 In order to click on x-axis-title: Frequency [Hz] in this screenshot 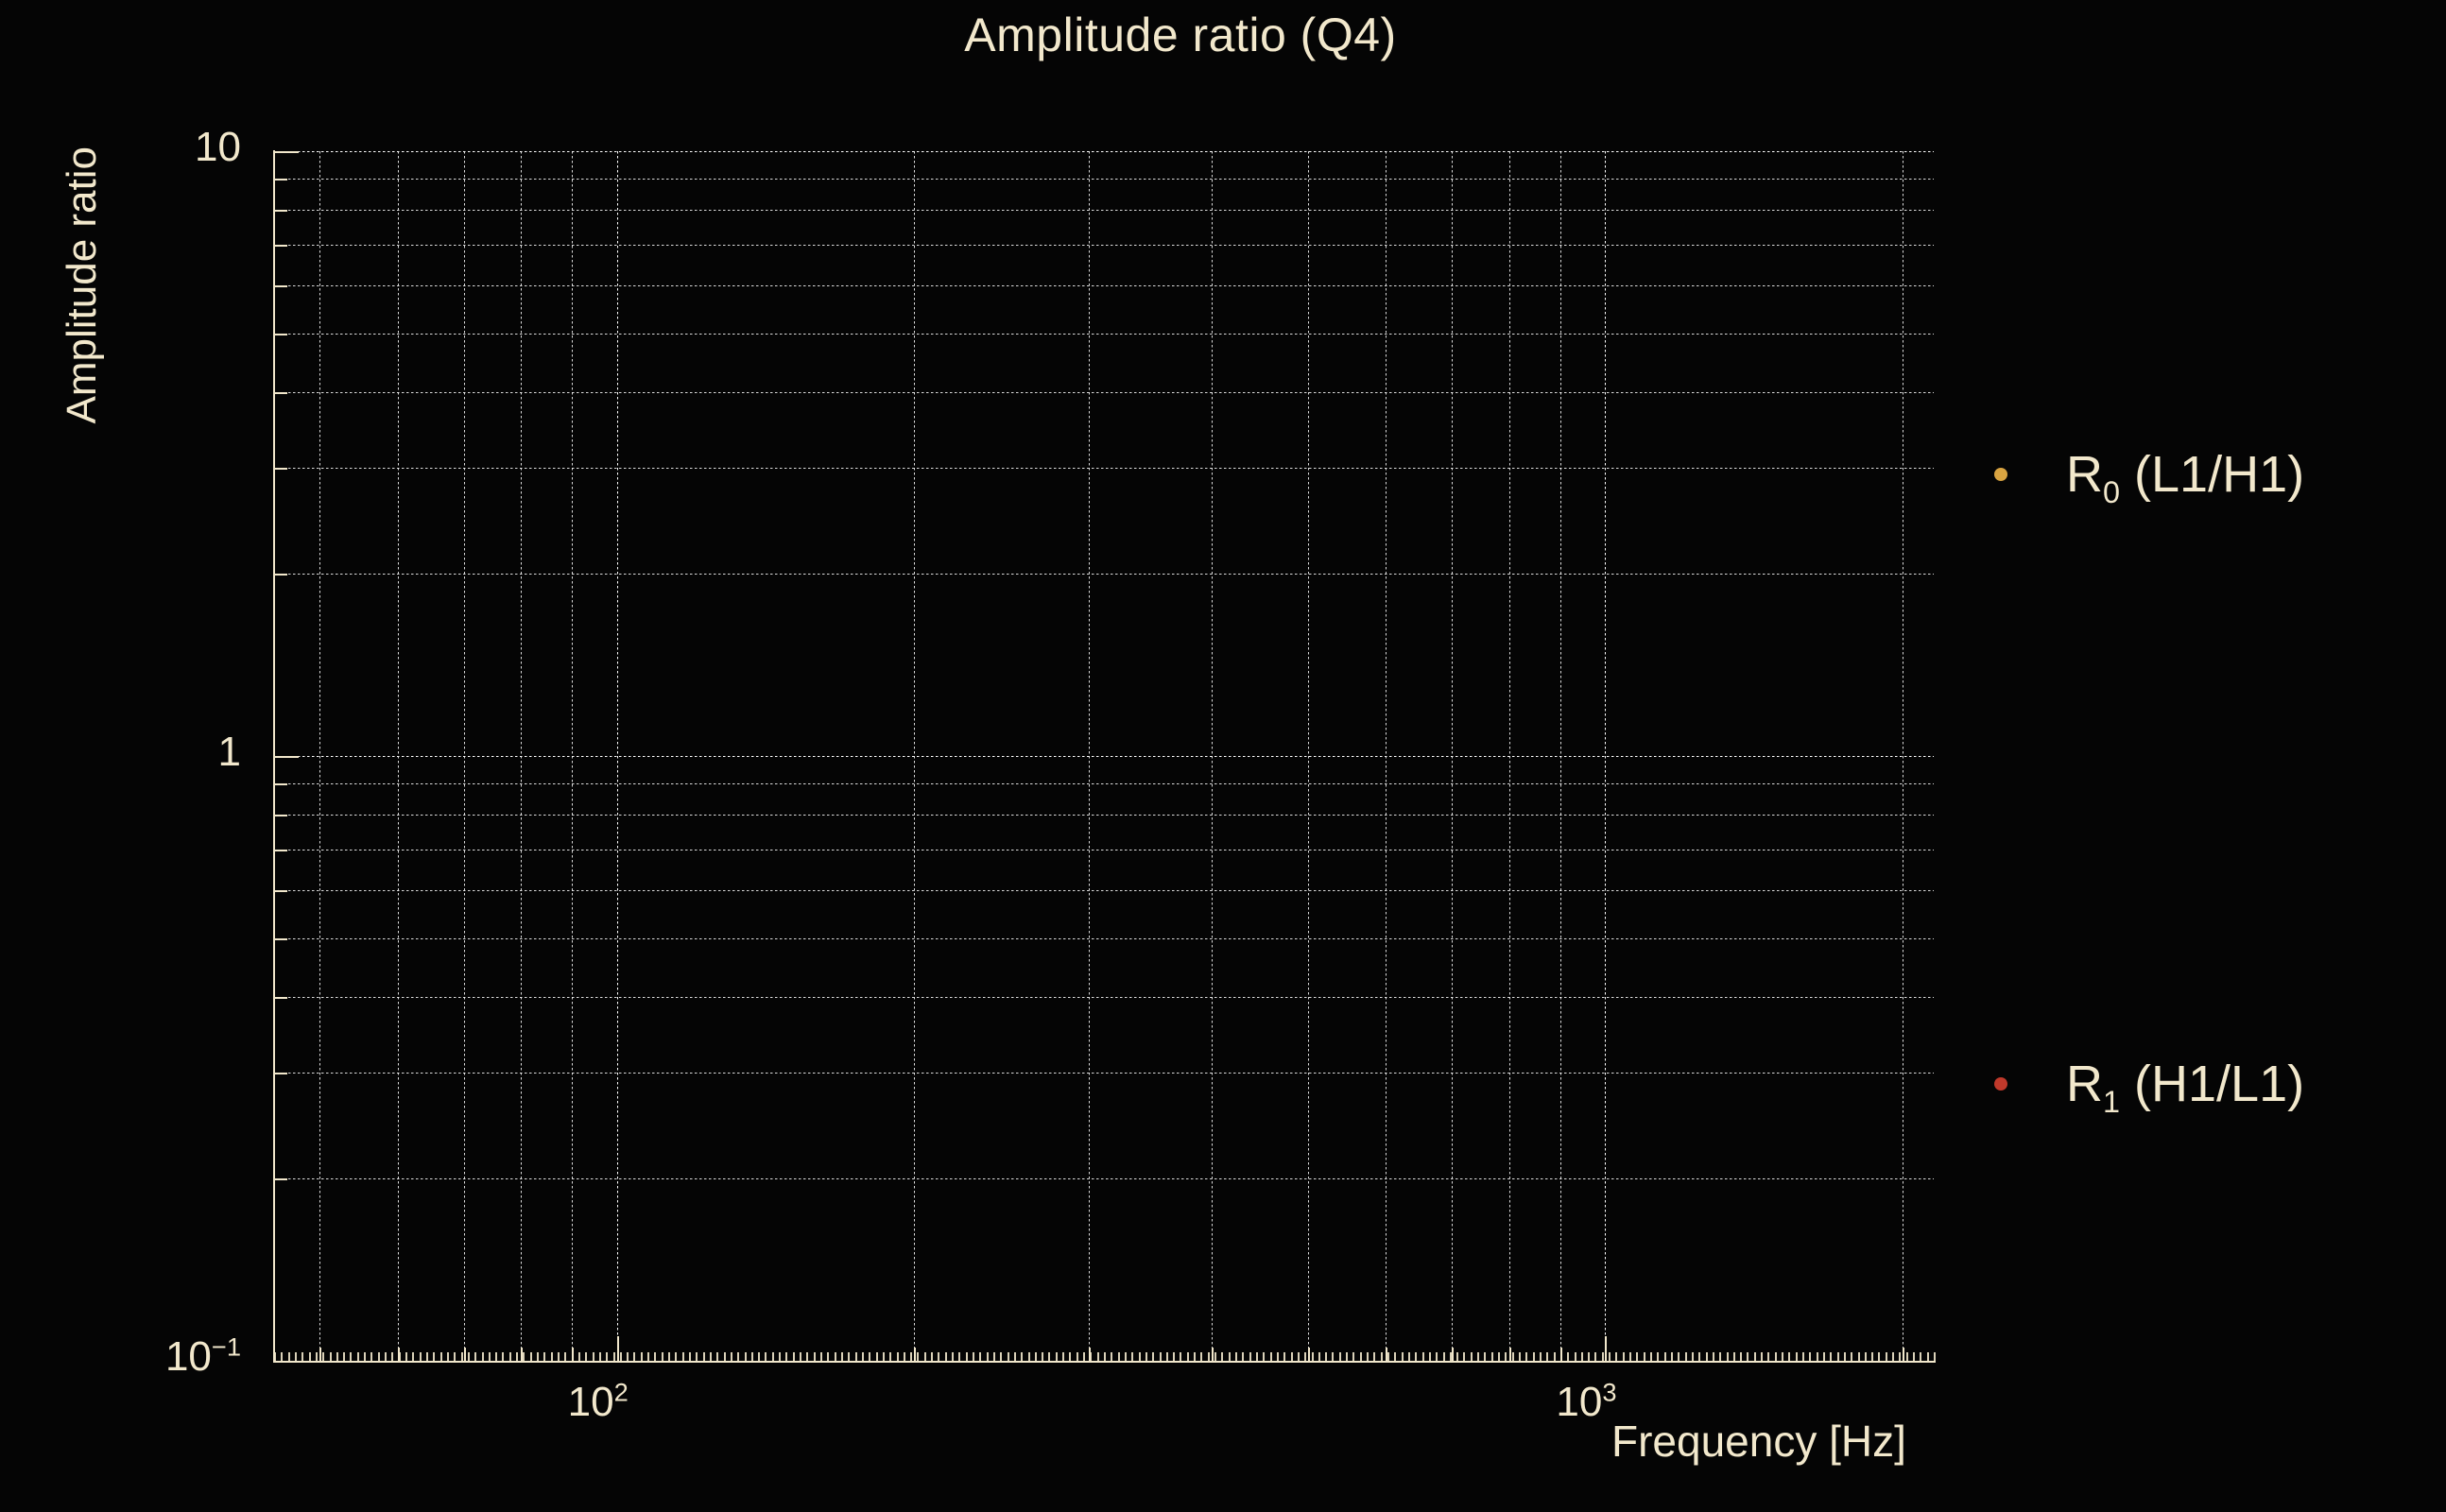, I will do `click(1758, 1441)`.